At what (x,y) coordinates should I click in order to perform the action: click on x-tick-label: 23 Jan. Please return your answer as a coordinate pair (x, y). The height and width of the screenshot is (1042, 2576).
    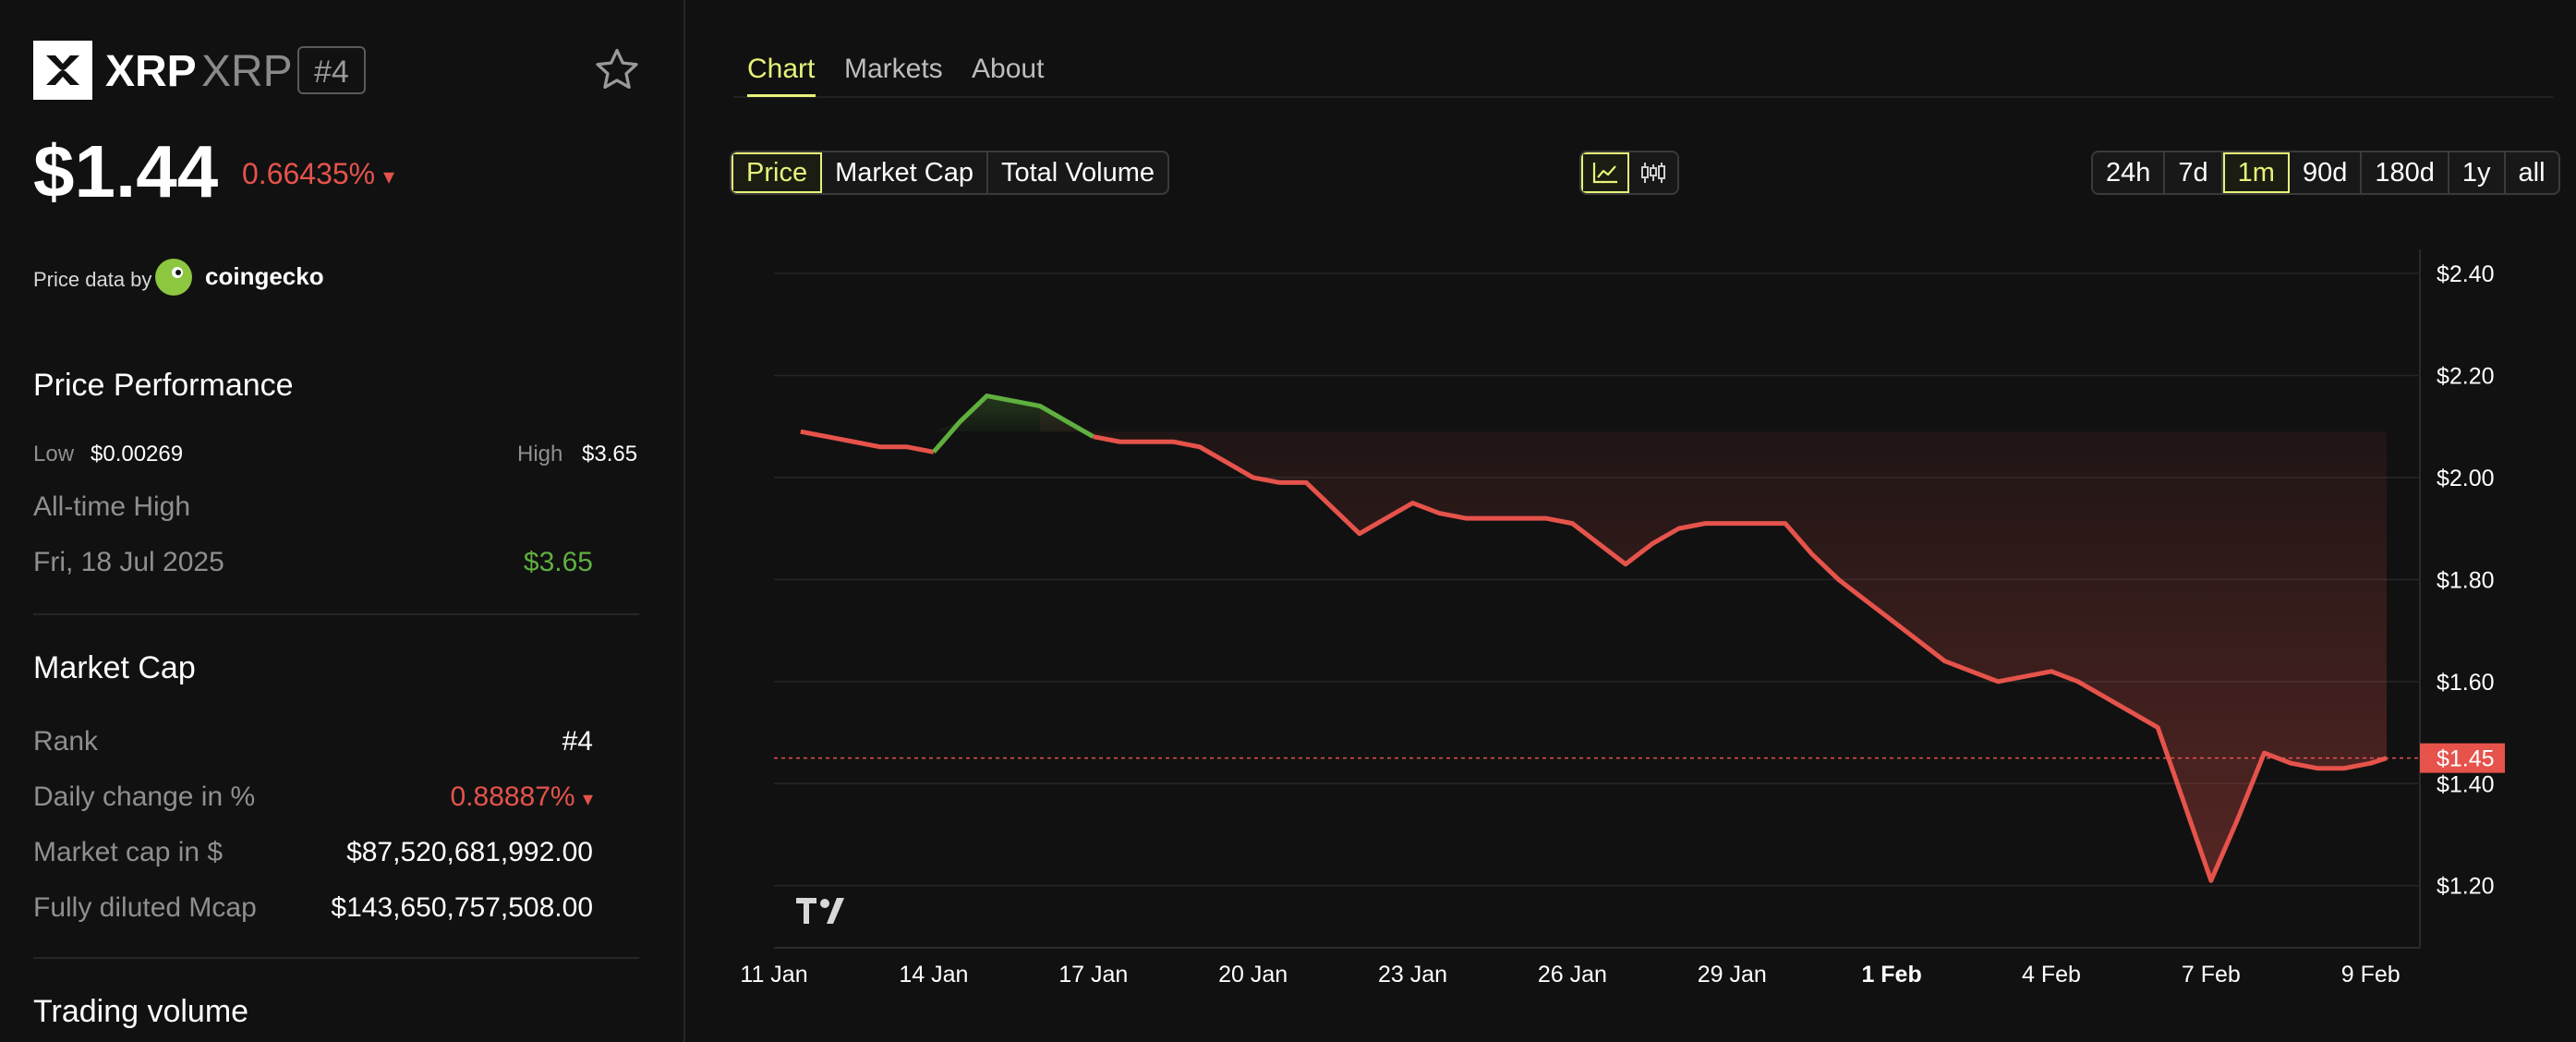
    Looking at the image, I should click on (1412, 975).